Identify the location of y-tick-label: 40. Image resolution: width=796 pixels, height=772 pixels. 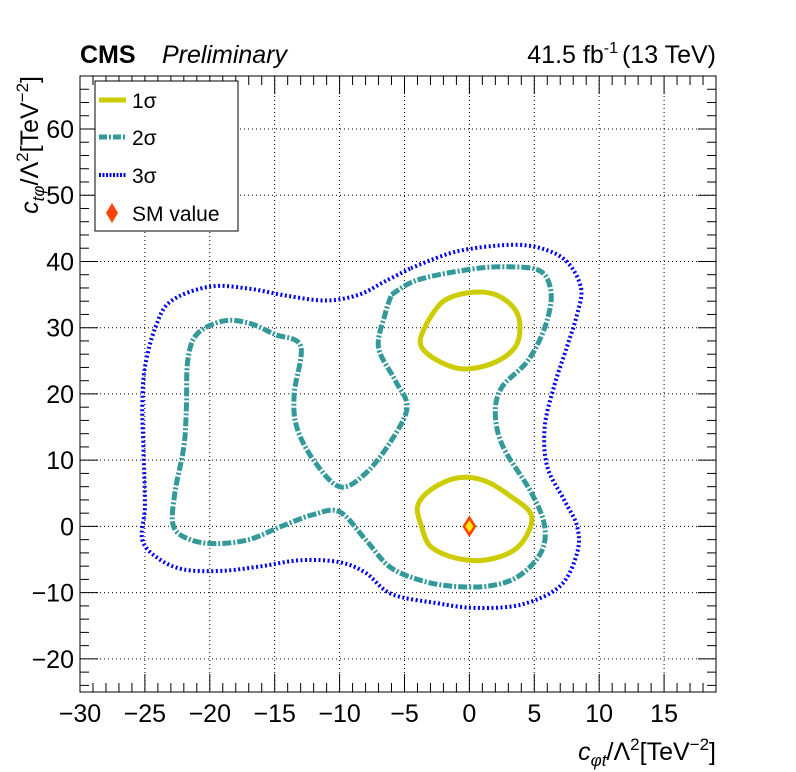
(60, 262).